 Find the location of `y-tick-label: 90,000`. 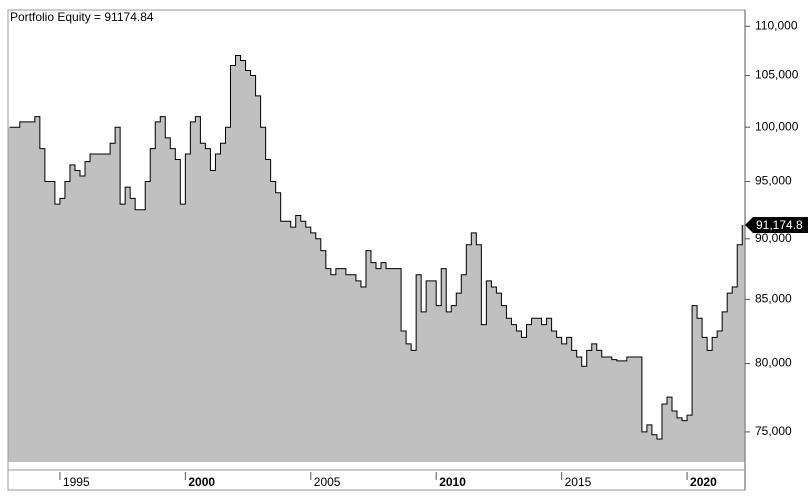

y-tick-label: 90,000 is located at coordinates (773, 238).